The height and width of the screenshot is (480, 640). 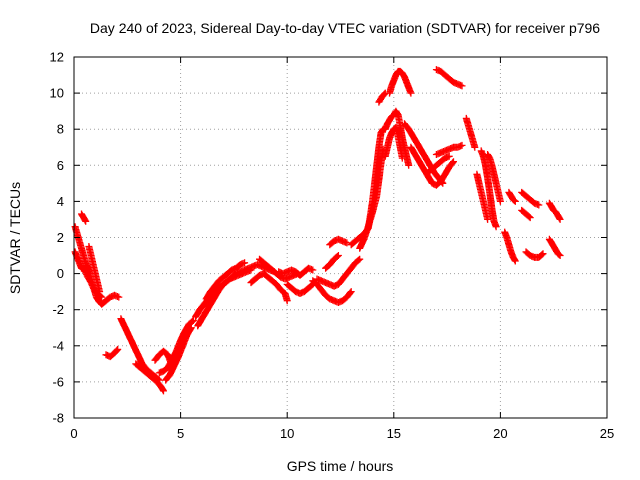 What do you see at coordinates (60, 129) in the screenshot?
I see `y-tick-label: 8` at bounding box center [60, 129].